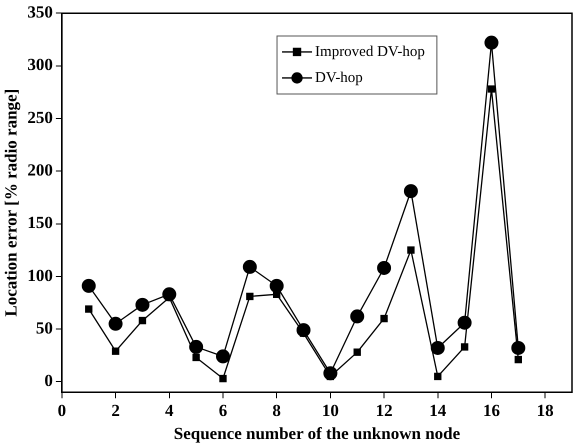  What do you see at coordinates (40, 117) in the screenshot?
I see `y-tick-label: 250` at bounding box center [40, 117].